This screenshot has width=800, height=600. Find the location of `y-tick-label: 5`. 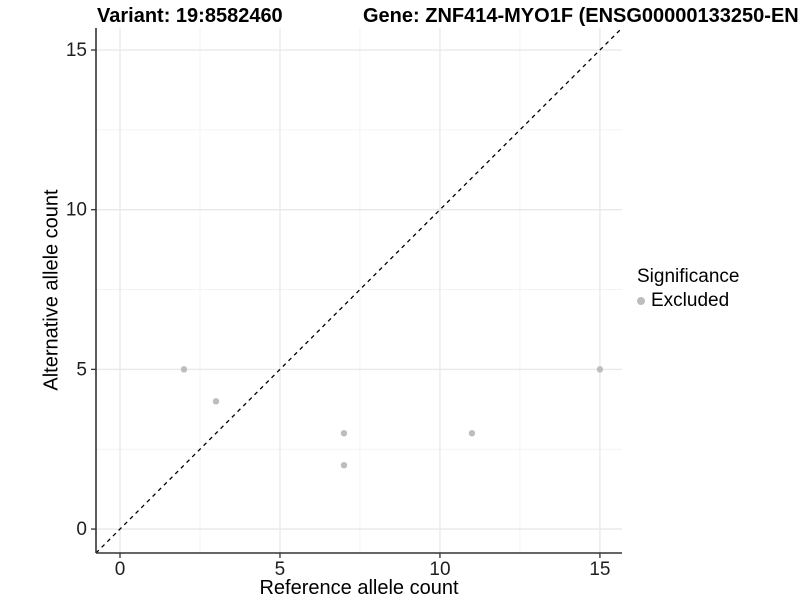

y-tick-label: 5 is located at coordinates (81, 369).